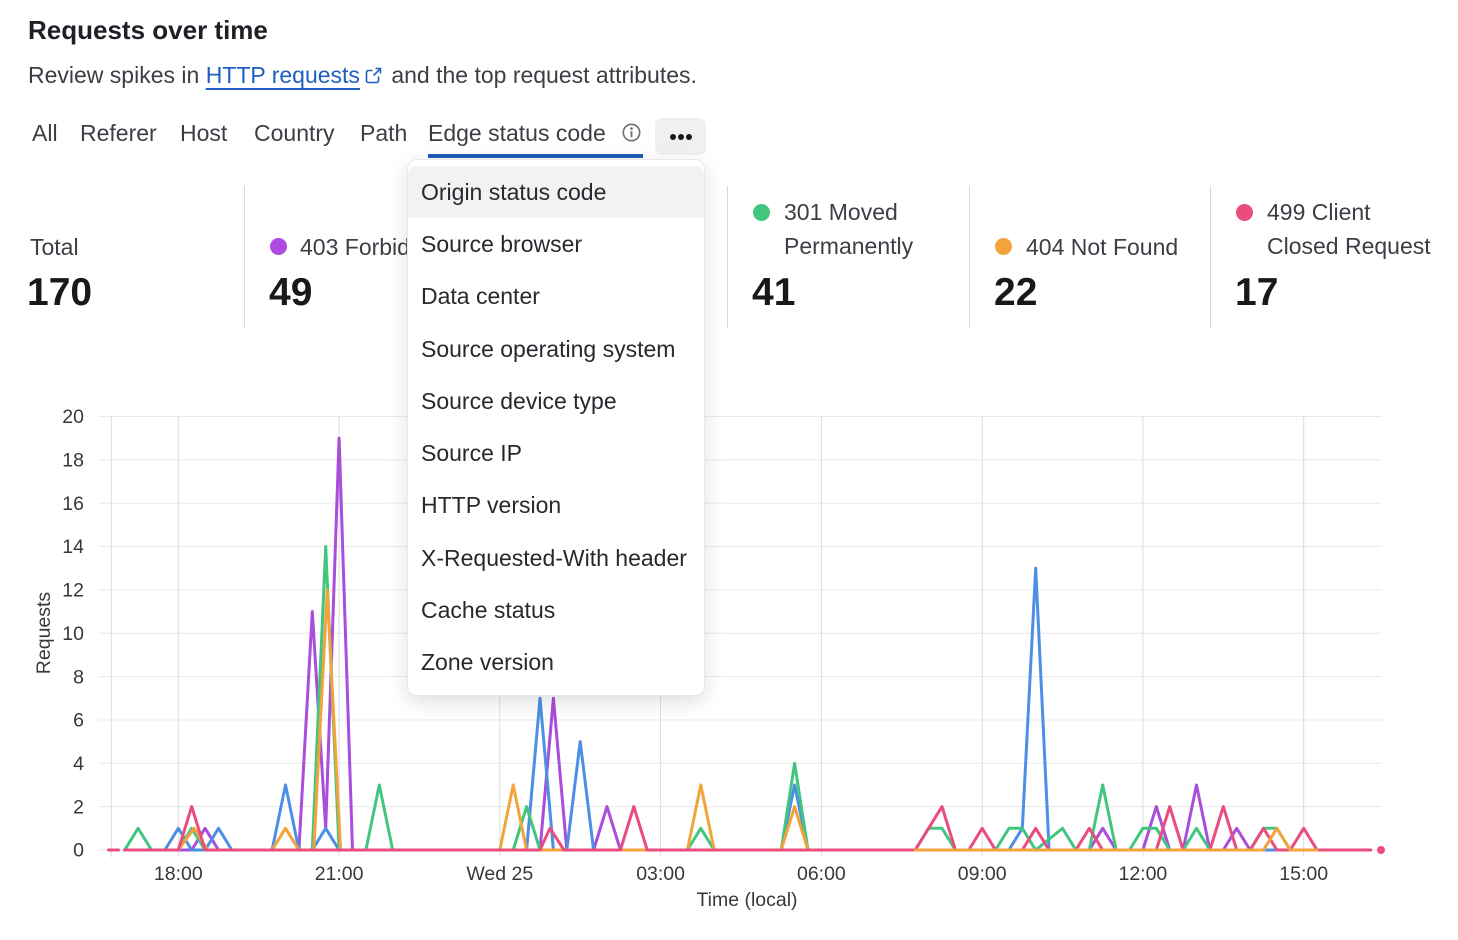 This screenshot has width=1458, height=940. Describe the element at coordinates (1303, 874) in the screenshot. I see `svg-text: 15:00` at that location.